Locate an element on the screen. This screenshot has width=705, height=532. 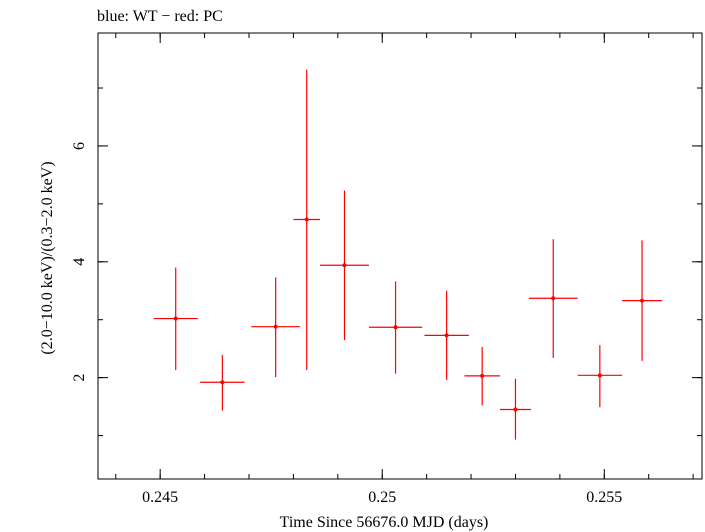
chart-title: blue: WT − red: PC is located at coordinates (160, 16).